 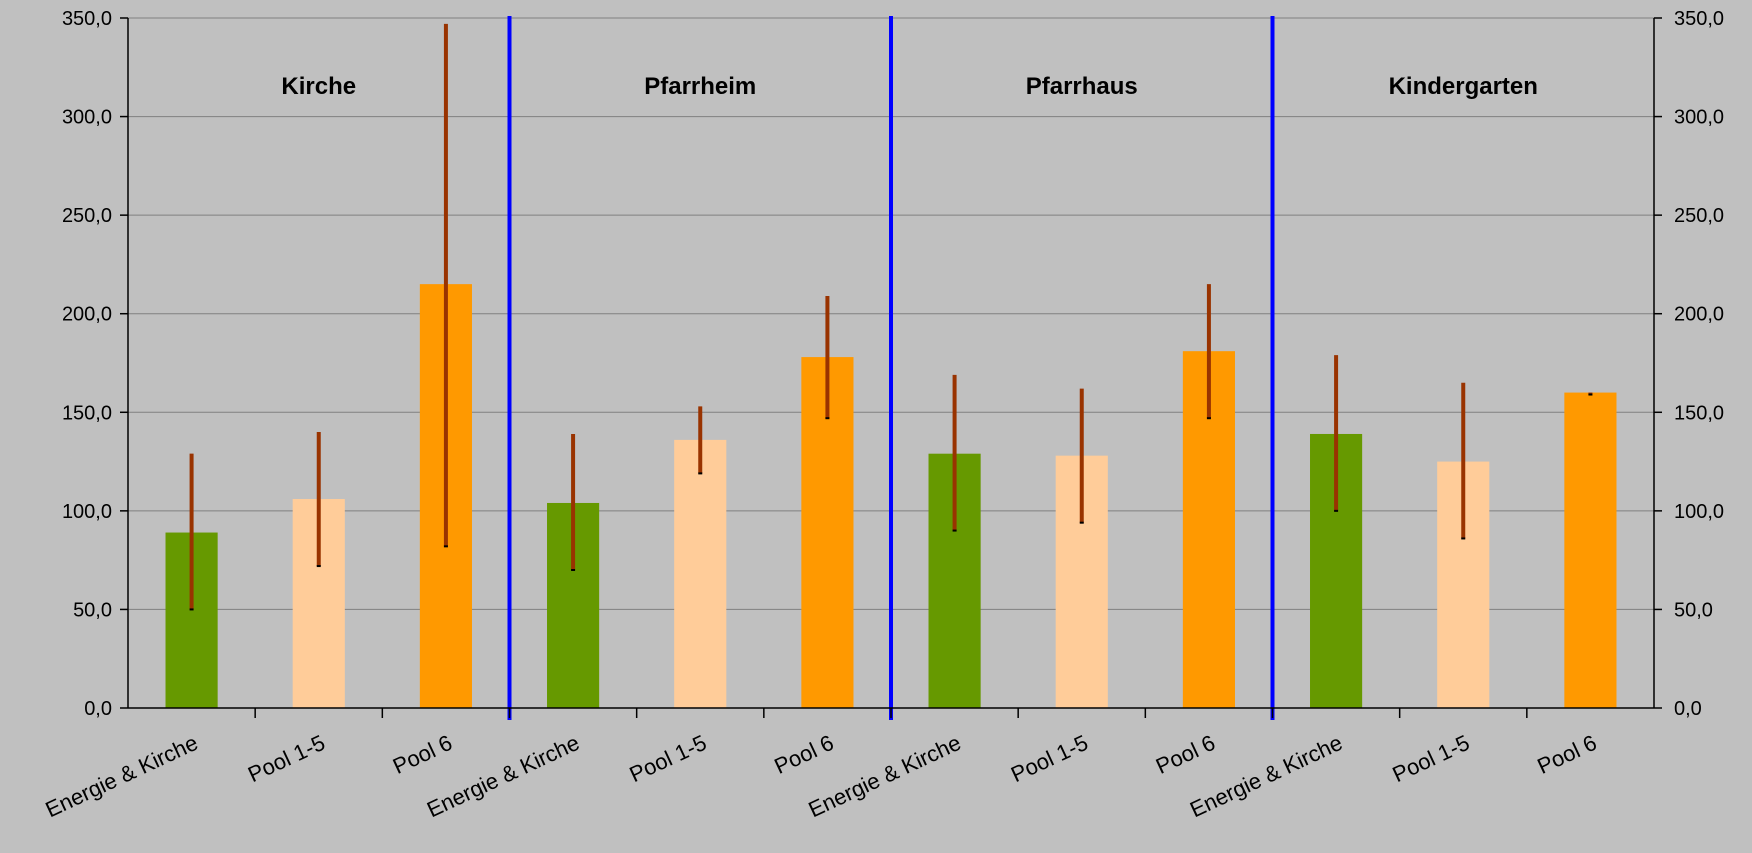 What do you see at coordinates (87, 216) in the screenshot?
I see `y-tick-label-left: 250,0` at bounding box center [87, 216].